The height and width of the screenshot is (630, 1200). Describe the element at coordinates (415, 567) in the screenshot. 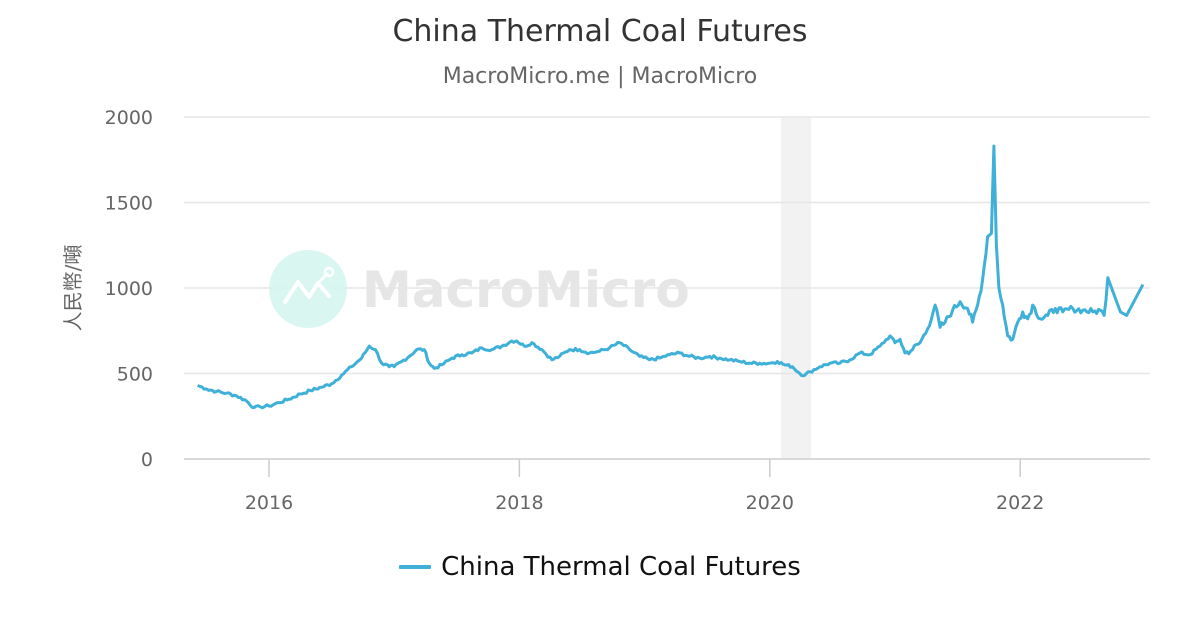

I see `legend-swatch-icon` at that location.